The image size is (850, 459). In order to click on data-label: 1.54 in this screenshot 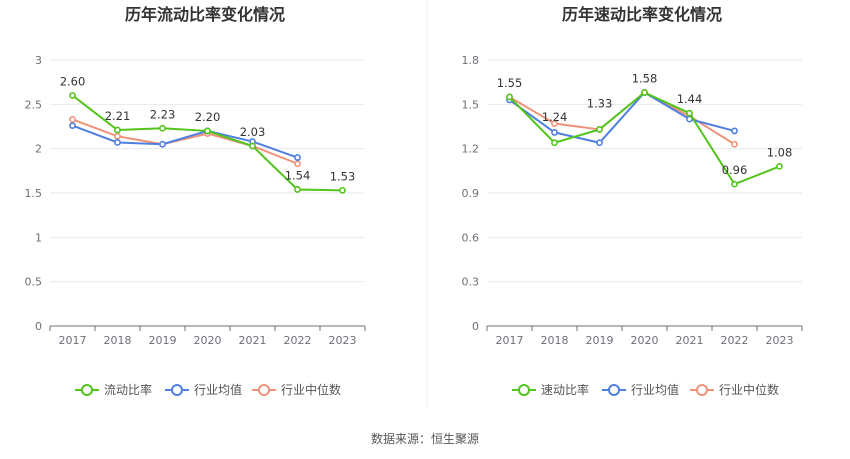, I will do `click(298, 175)`.